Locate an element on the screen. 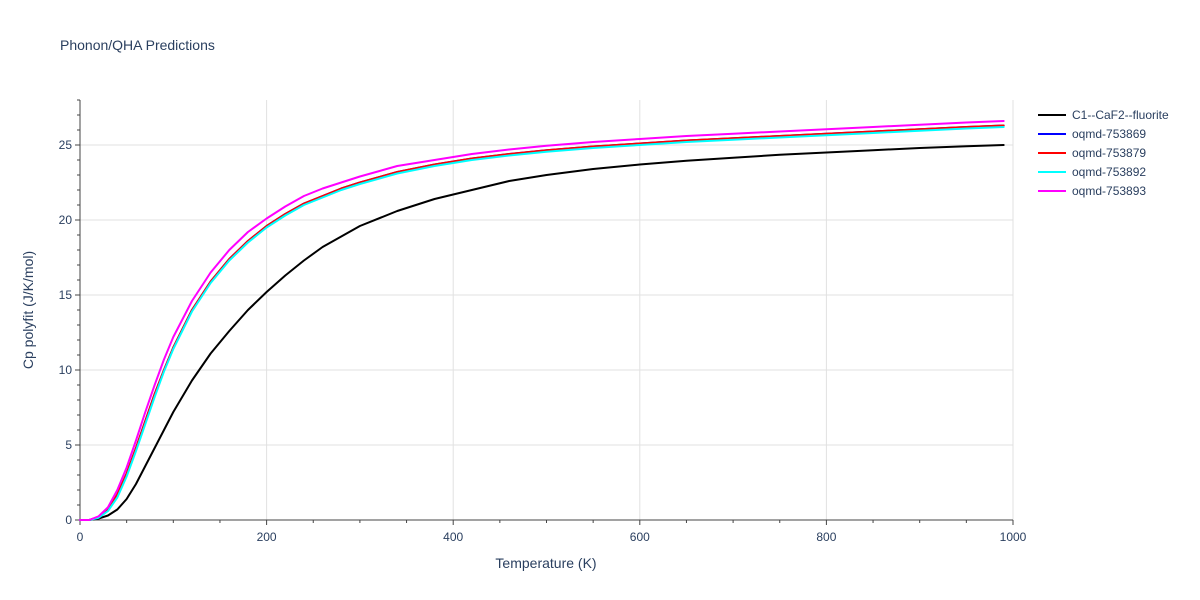 The image size is (1200, 600). legend-label: oqmd-753879 is located at coordinates (1109, 153).